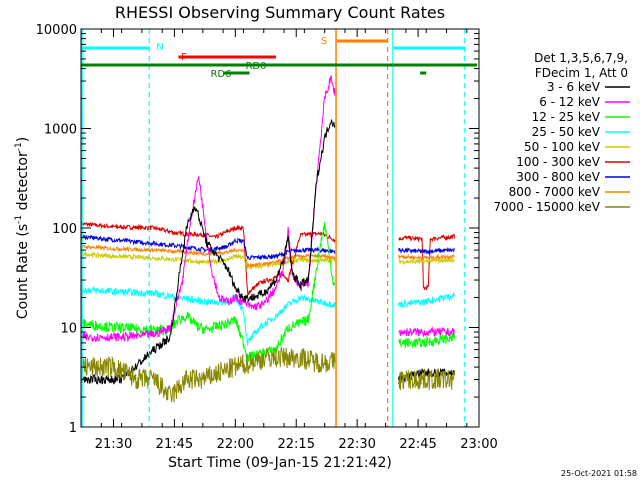 Image resolution: width=640 pixels, height=480 pixels. Describe the element at coordinates (566, 132) in the screenshot. I see `legend-label-4: 25 - 50 keV` at that location.